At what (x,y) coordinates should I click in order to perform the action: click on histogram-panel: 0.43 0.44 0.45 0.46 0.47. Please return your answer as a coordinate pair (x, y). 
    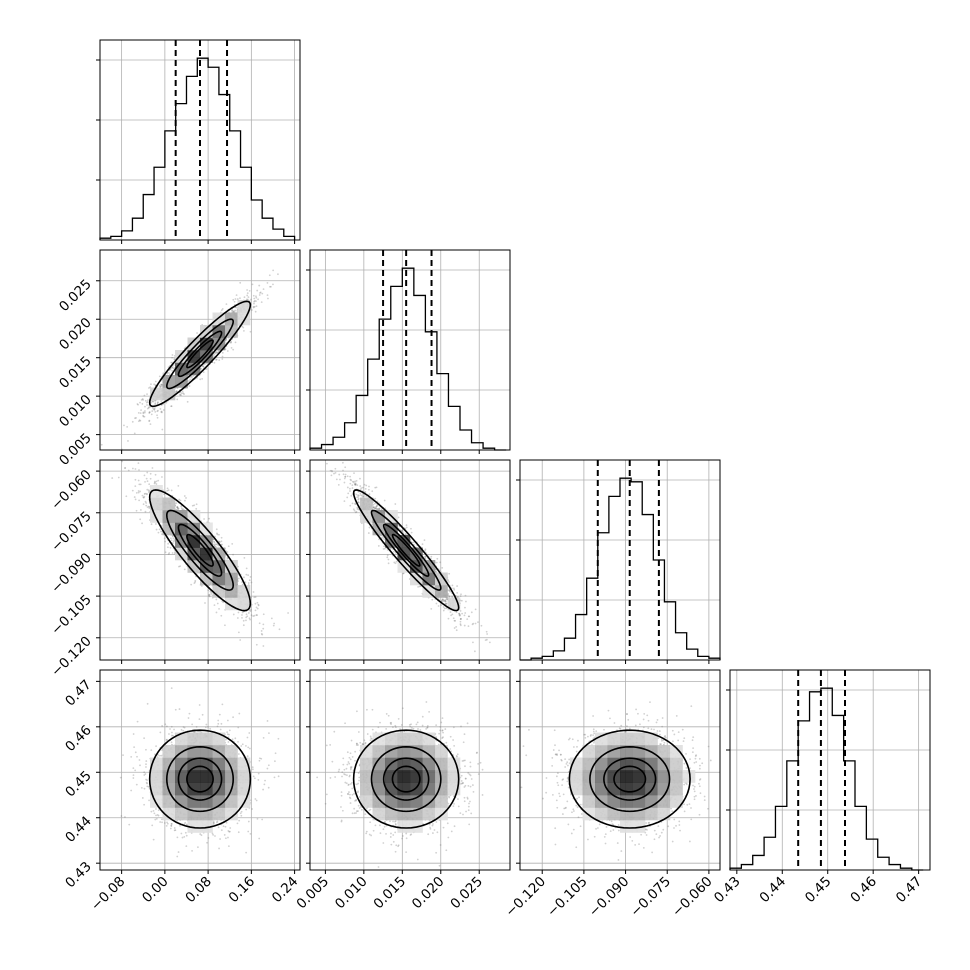
    Looking at the image, I should click on (821, 787).